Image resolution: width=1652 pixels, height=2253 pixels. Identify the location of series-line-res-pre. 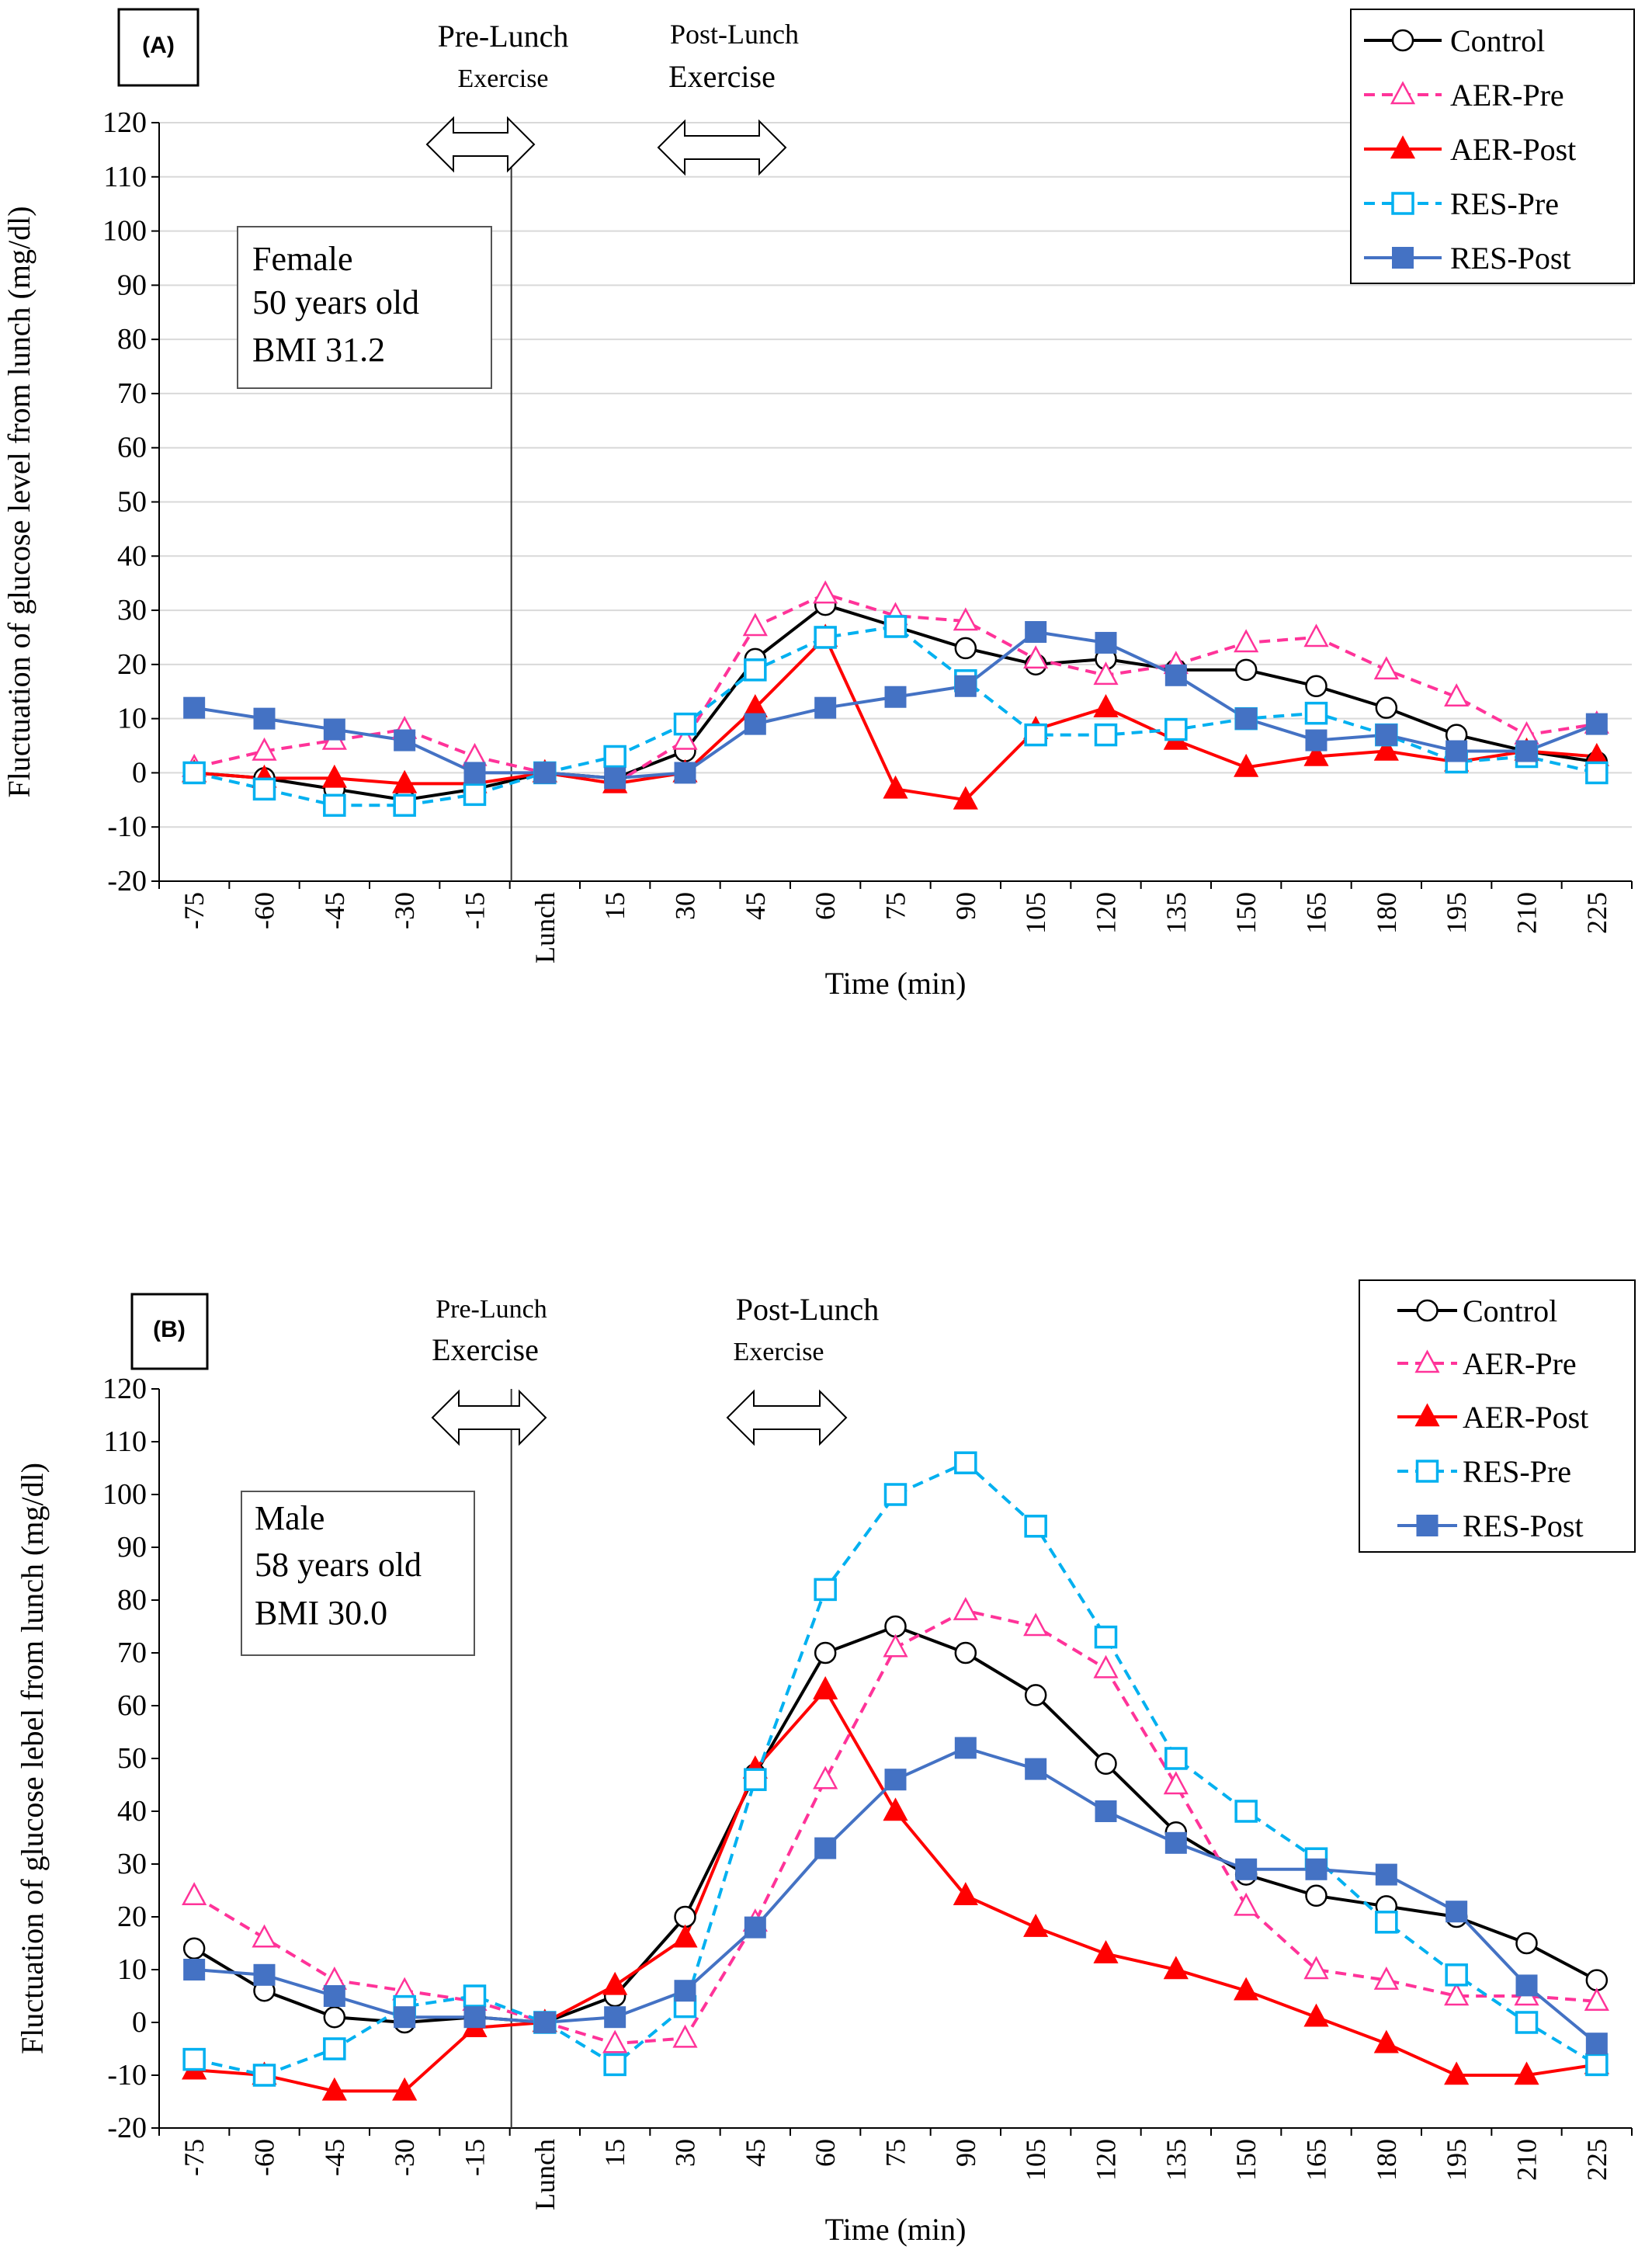
(895, 716).